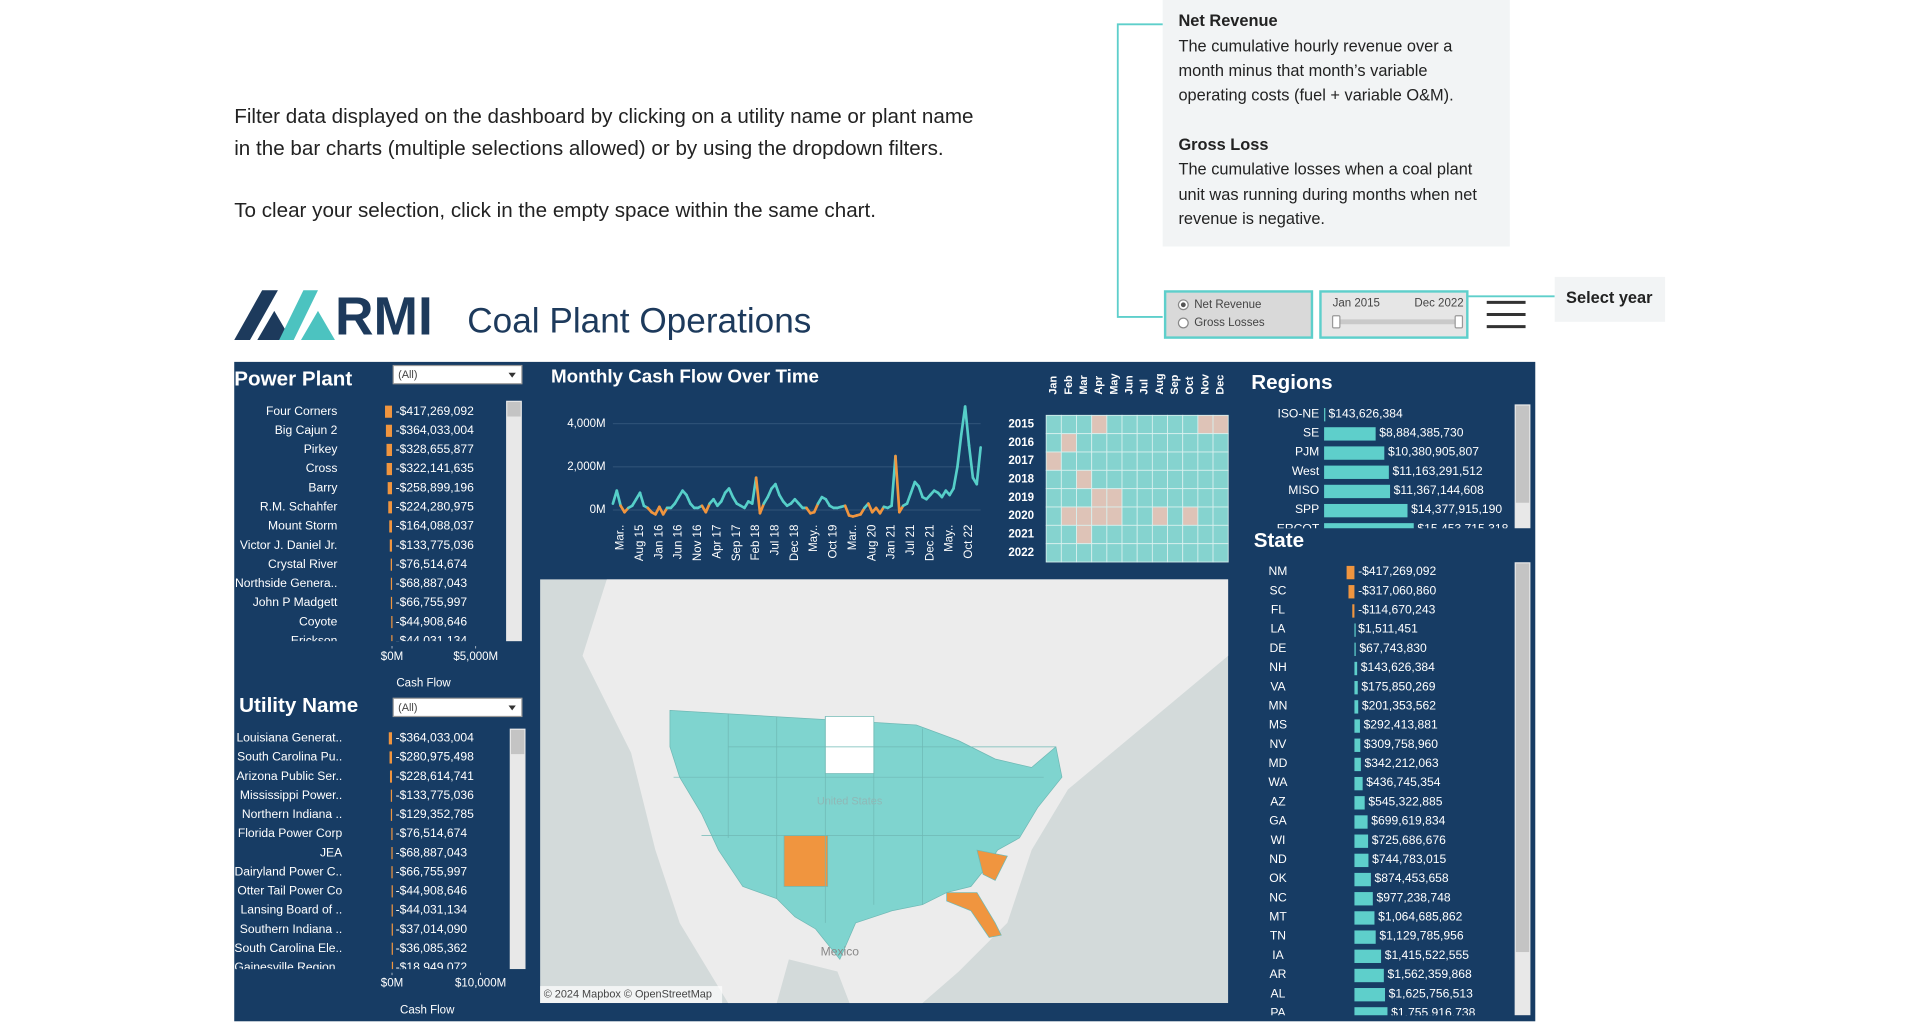  I want to click on bar-label: South Carolina Pu.., so click(289, 757).